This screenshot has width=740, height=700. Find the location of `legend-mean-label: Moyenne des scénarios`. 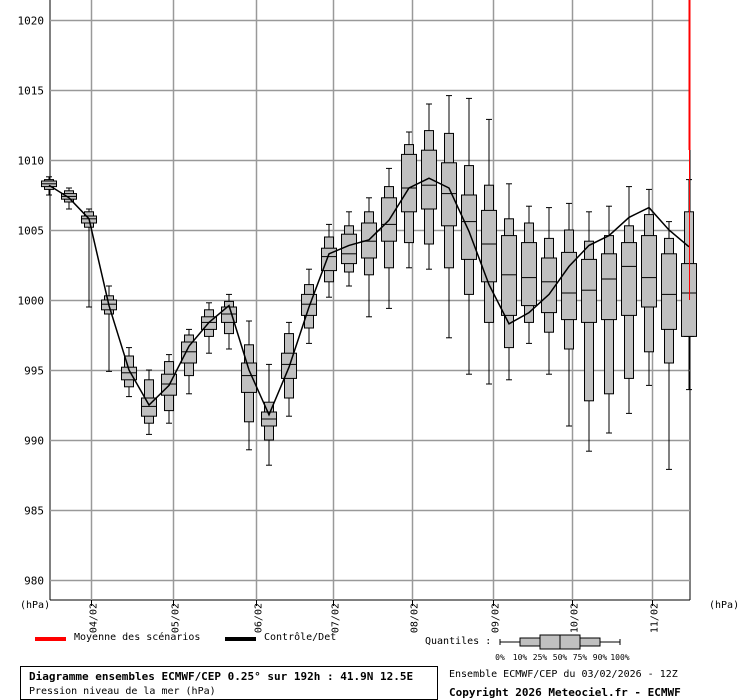

legend-mean-label: Moyenne des scénarios is located at coordinates (137, 637).